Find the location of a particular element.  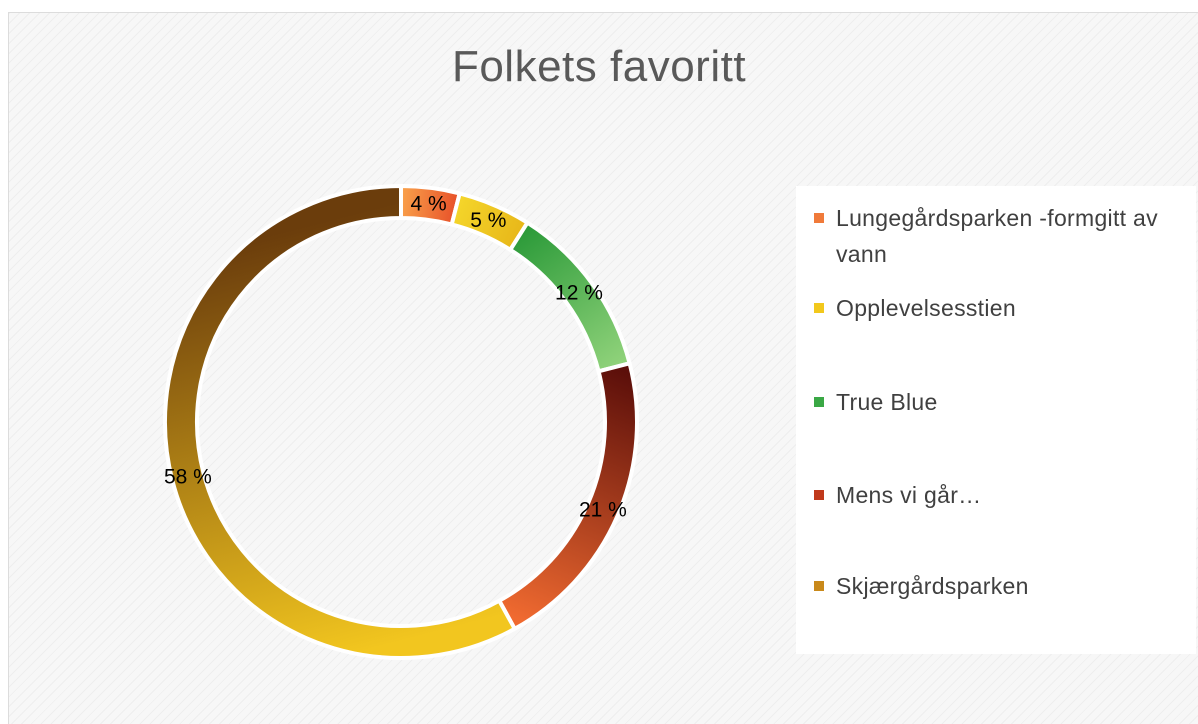

chart-title: Folkets favoritt is located at coordinates (599, 66).